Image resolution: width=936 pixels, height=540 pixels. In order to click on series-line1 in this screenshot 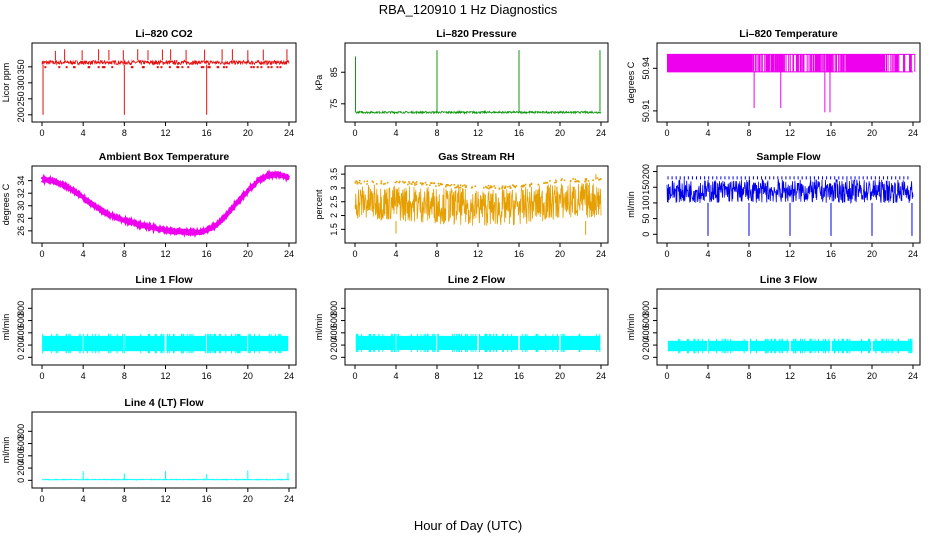, I will do `click(165, 343)`.